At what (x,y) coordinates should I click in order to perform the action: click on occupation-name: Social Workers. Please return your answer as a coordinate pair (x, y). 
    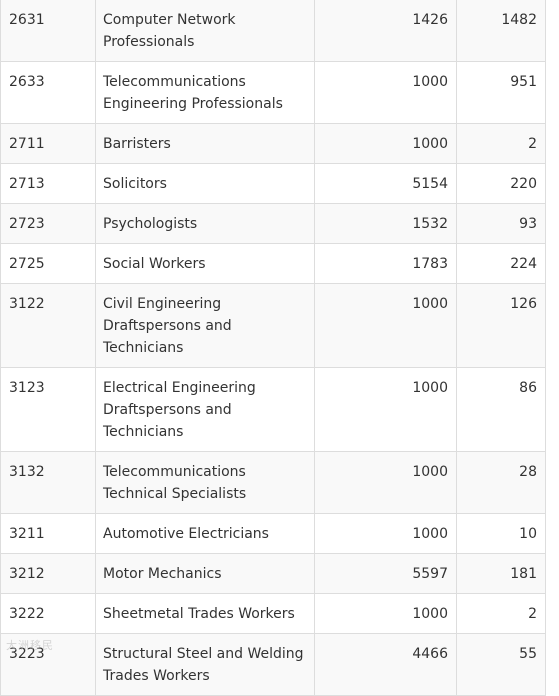
    Looking at the image, I should click on (205, 263).